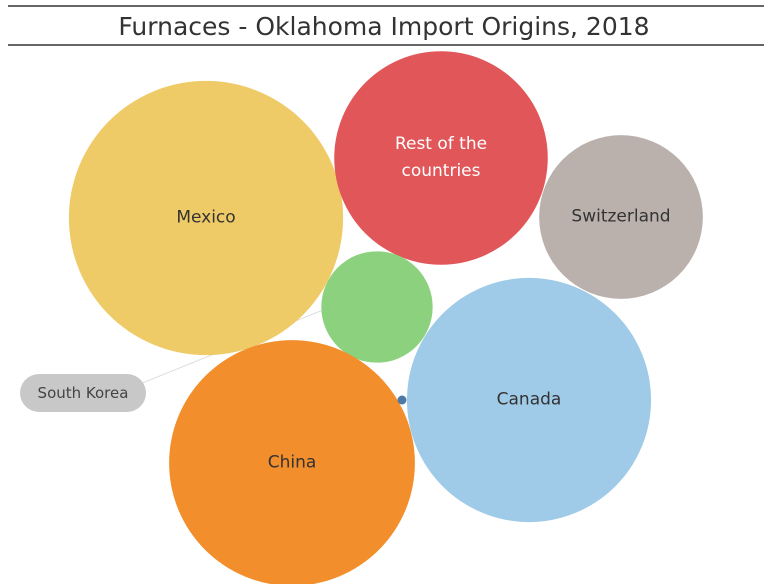 Image resolution: width=768 pixels, height=584 pixels. Describe the element at coordinates (83, 393) in the screenshot. I see `bubble-label: South Korea` at that location.